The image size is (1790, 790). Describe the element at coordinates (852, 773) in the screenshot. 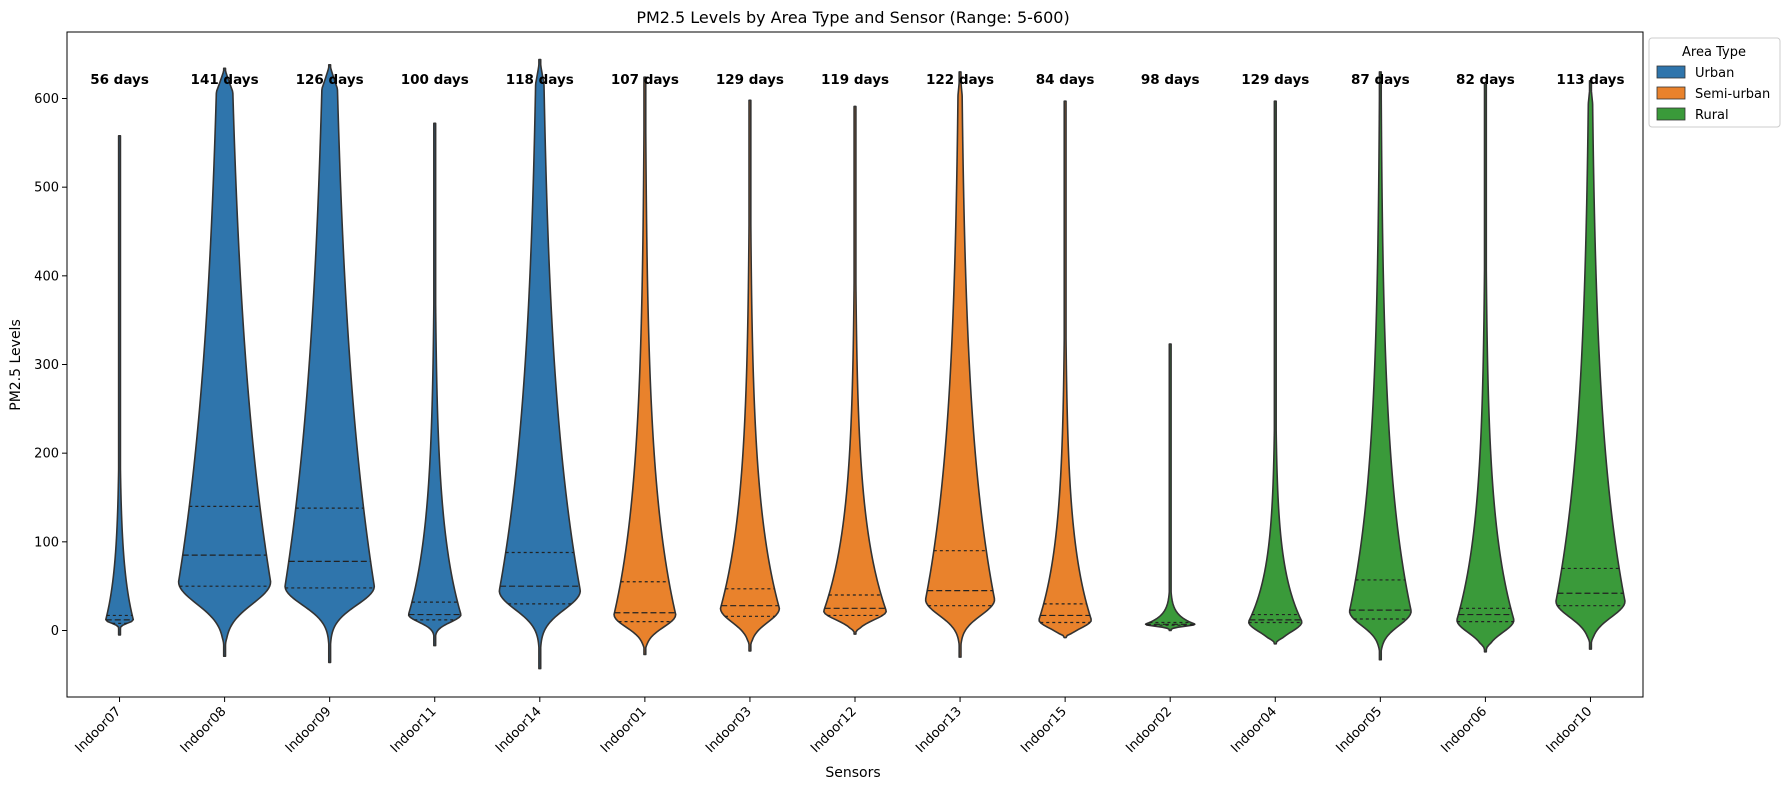

I see `x-axis-label: Sensors` at that location.